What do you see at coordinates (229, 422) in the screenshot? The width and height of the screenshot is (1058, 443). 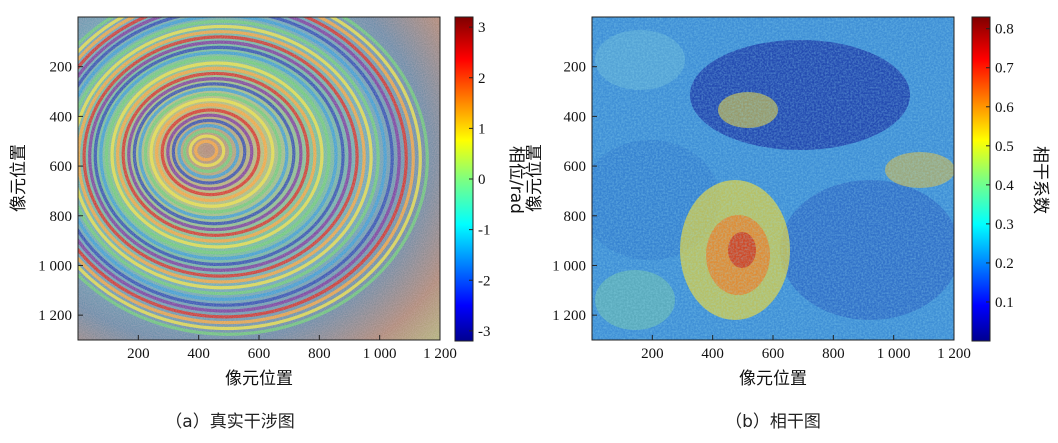 I see `caption-a: （a）真实干涉图` at bounding box center [229, 422].